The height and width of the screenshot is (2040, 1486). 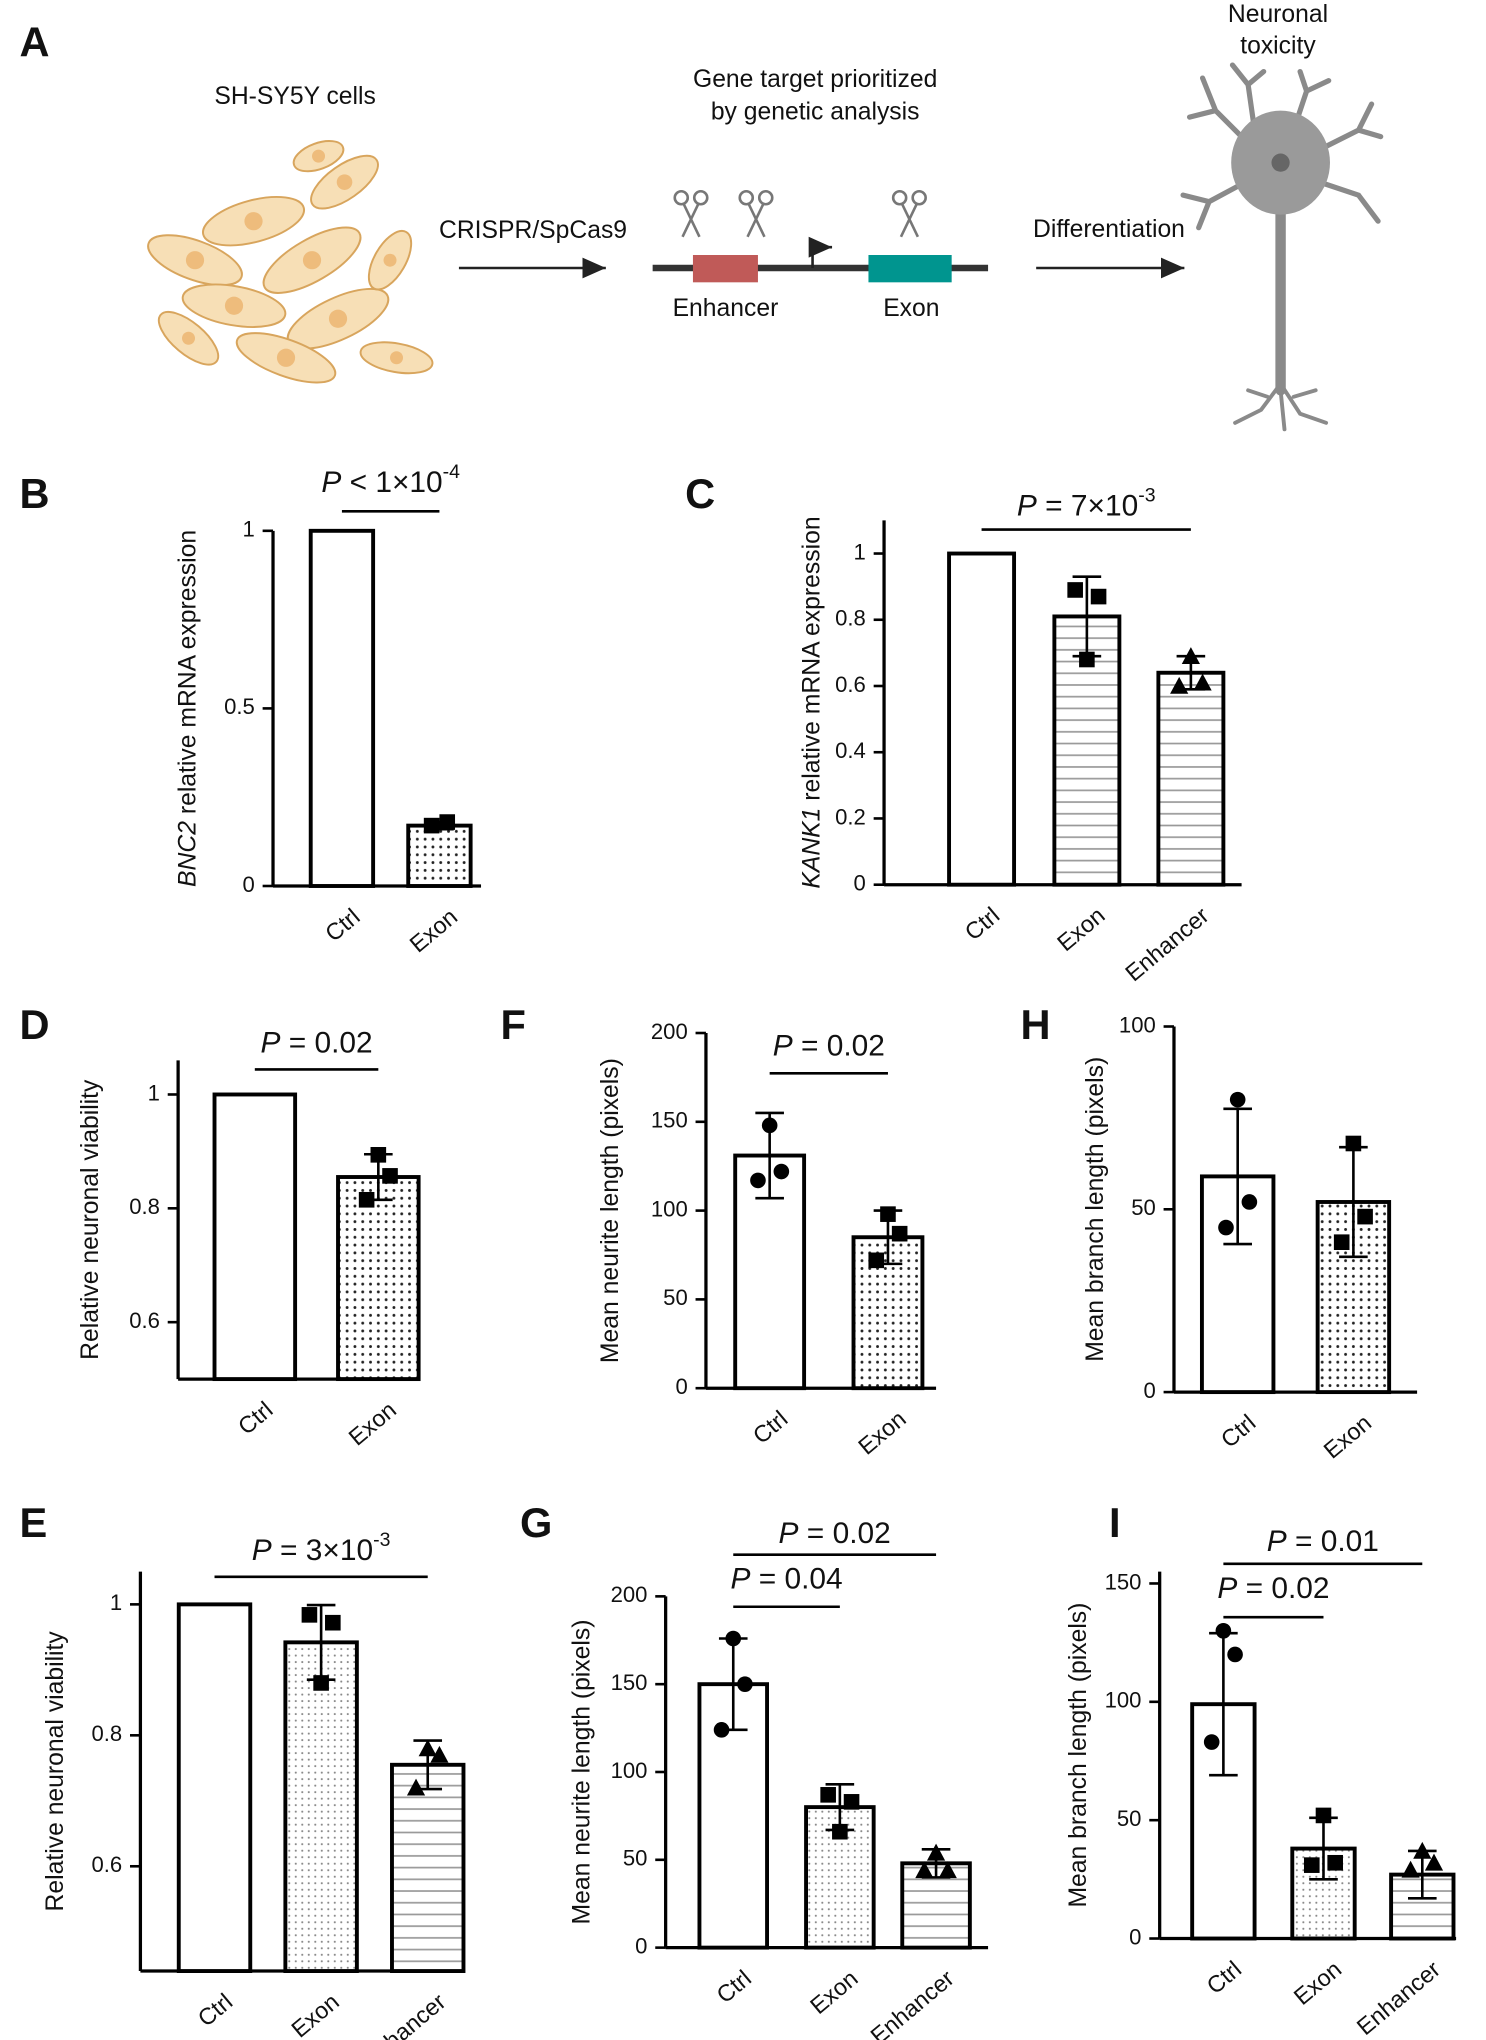 I want to click on y-tick-label: 150, so click(x=1123, y=1581).